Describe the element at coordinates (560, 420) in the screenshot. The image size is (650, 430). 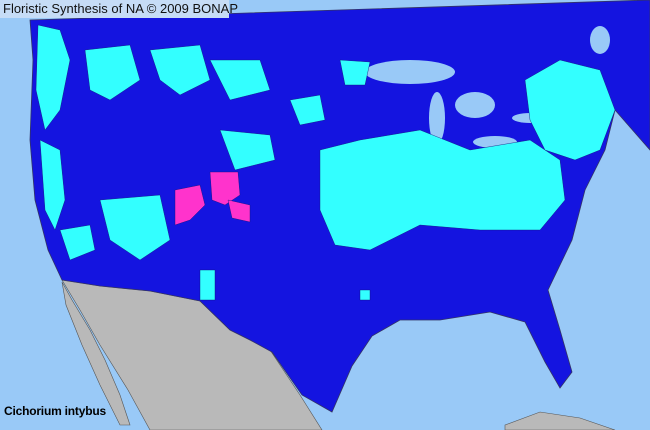
I see `cuba` at that location.